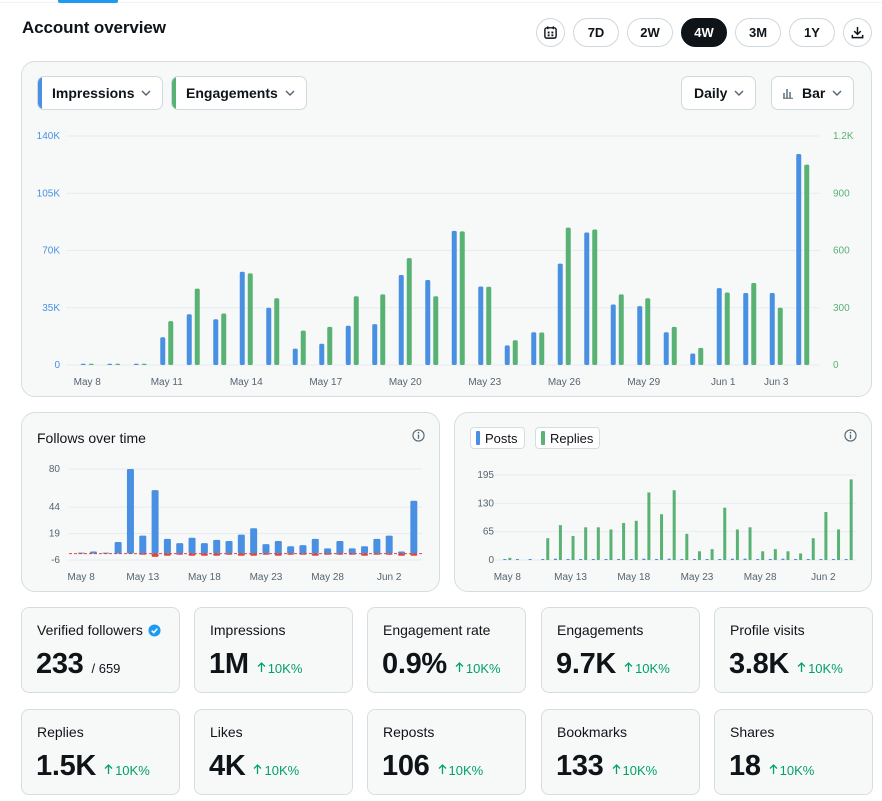 The image size is (882, 801). What do you see at coordinates (564, 382) in the screenshot?
I see `x-tick-label: May 26` at bounding box center [564, 382].